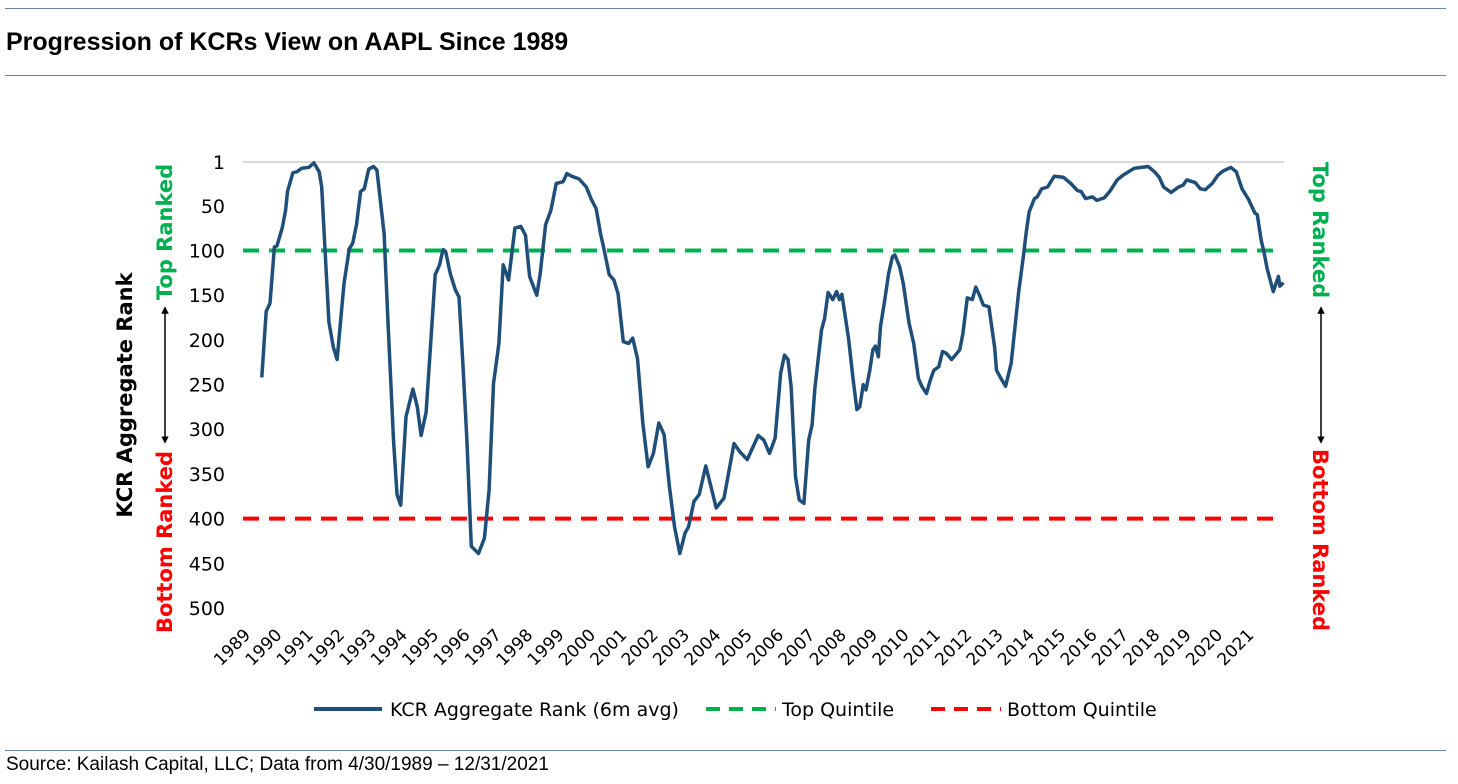 This screenshot has width=1458, height=784. Describe the element at coordinates (207, 520) in the screenshot. I see `y-tick-label: 400` at that location.